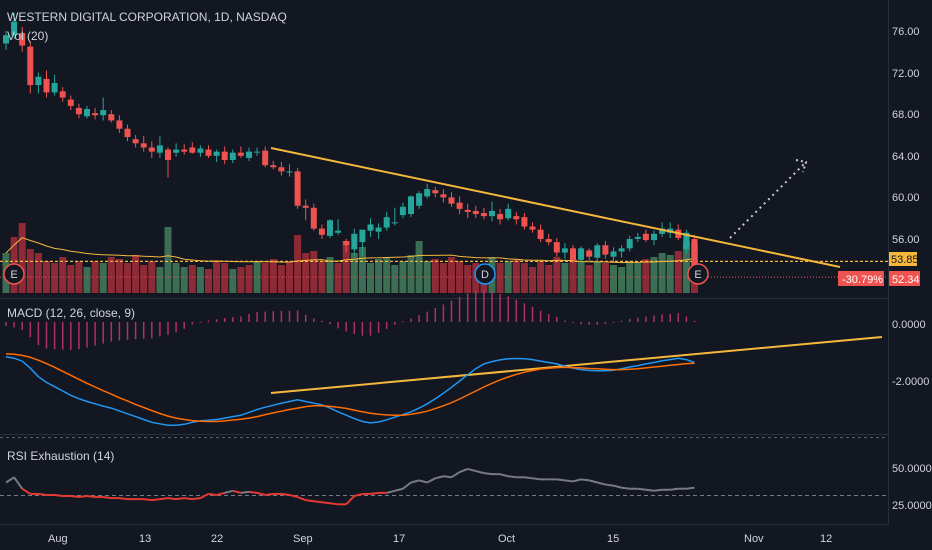  What do you see at coordinates (576, 365) in the screenshot?
I see `macd-trendline` at bounding box center [576, 365].